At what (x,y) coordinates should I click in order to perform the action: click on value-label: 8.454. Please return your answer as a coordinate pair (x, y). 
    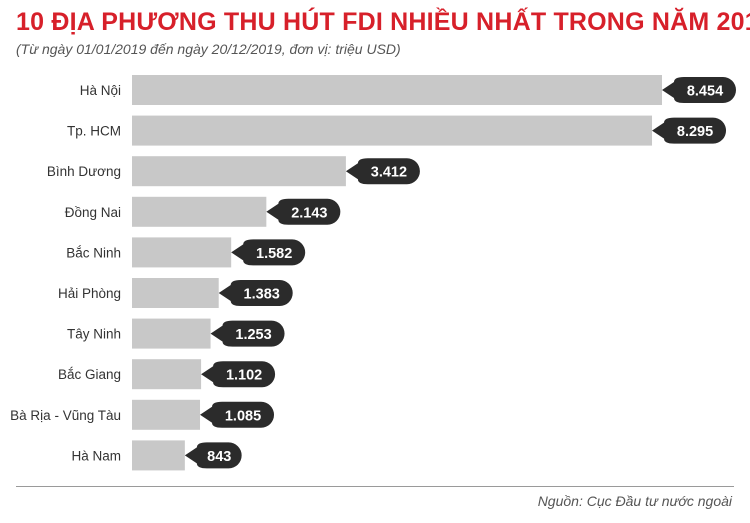
    Looking at the image, I should click on (705, 92).